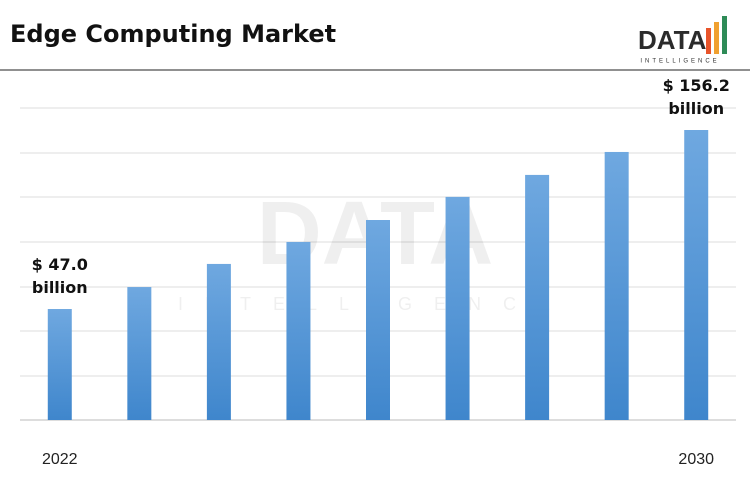 The image size is (750, 500). What do you see at coordinates (60, 459) in the screenshot?
I see `x-tick-label: 2022` at bounding box center [60, 459].